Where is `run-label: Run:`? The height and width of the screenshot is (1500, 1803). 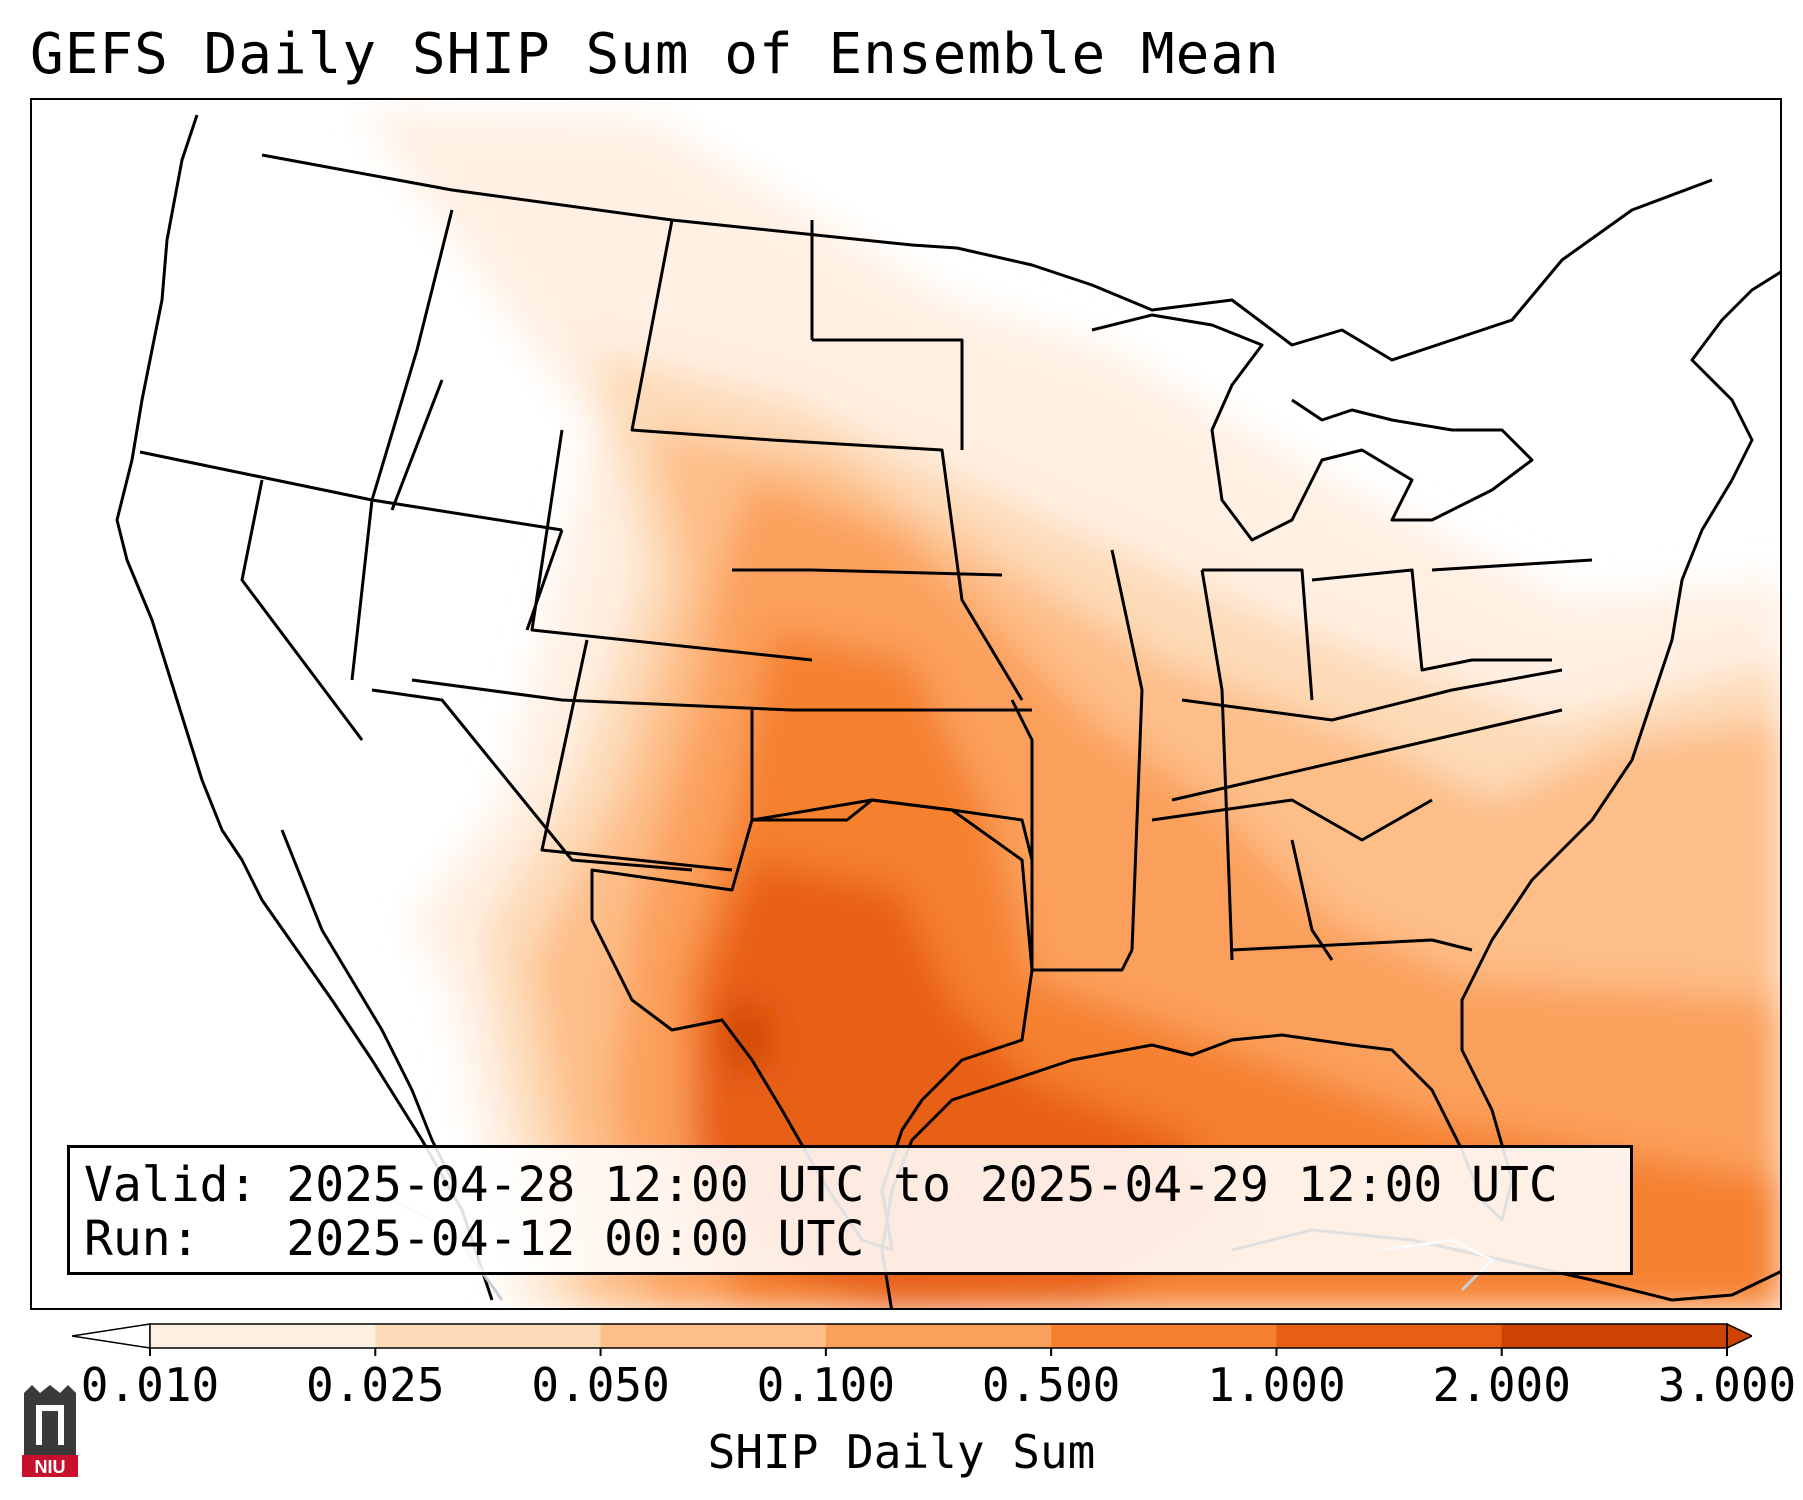
run-label: Run: is located at coordinates (142, 1239).